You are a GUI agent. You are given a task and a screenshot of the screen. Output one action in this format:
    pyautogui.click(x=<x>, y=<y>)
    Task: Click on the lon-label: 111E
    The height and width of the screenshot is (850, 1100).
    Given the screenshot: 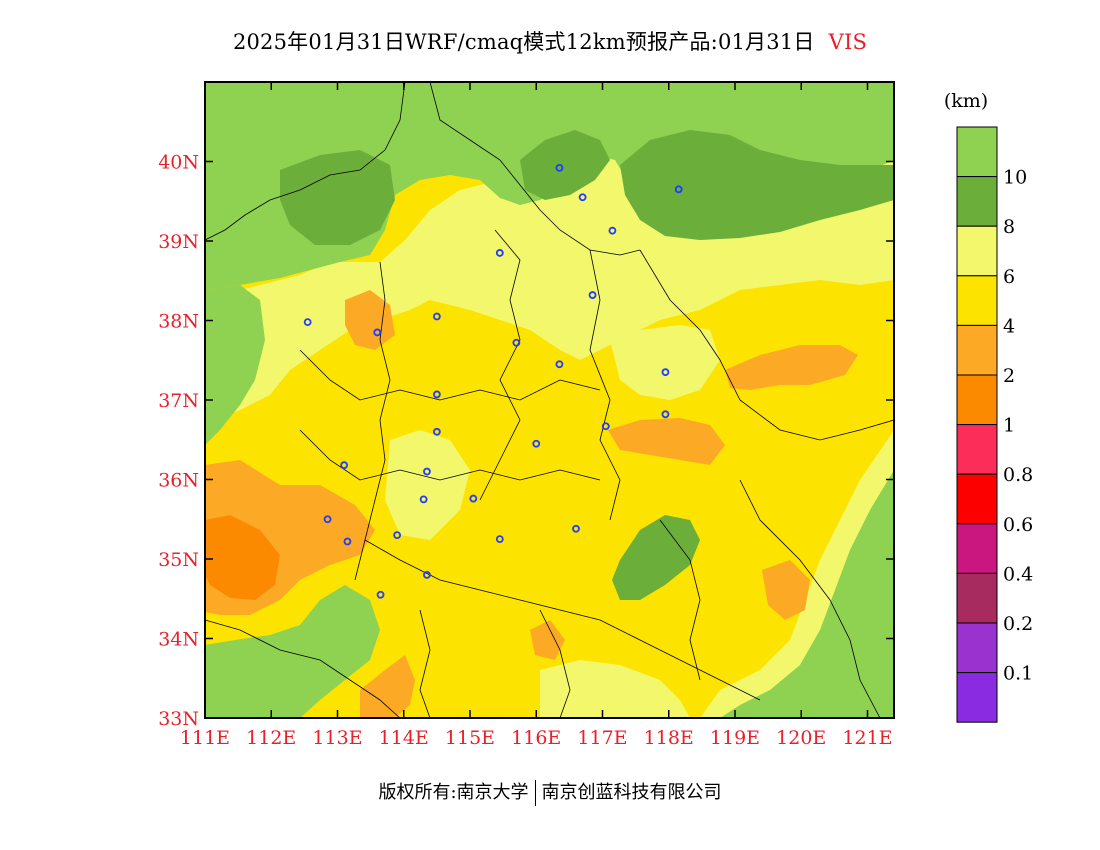 What is the action you would take?
    pyautogui.click(x=205, y=738)
    